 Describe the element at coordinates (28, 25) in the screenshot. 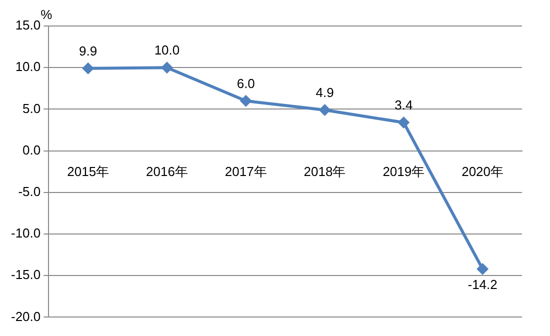

I see `y-tick-label: 15.0` at that location.